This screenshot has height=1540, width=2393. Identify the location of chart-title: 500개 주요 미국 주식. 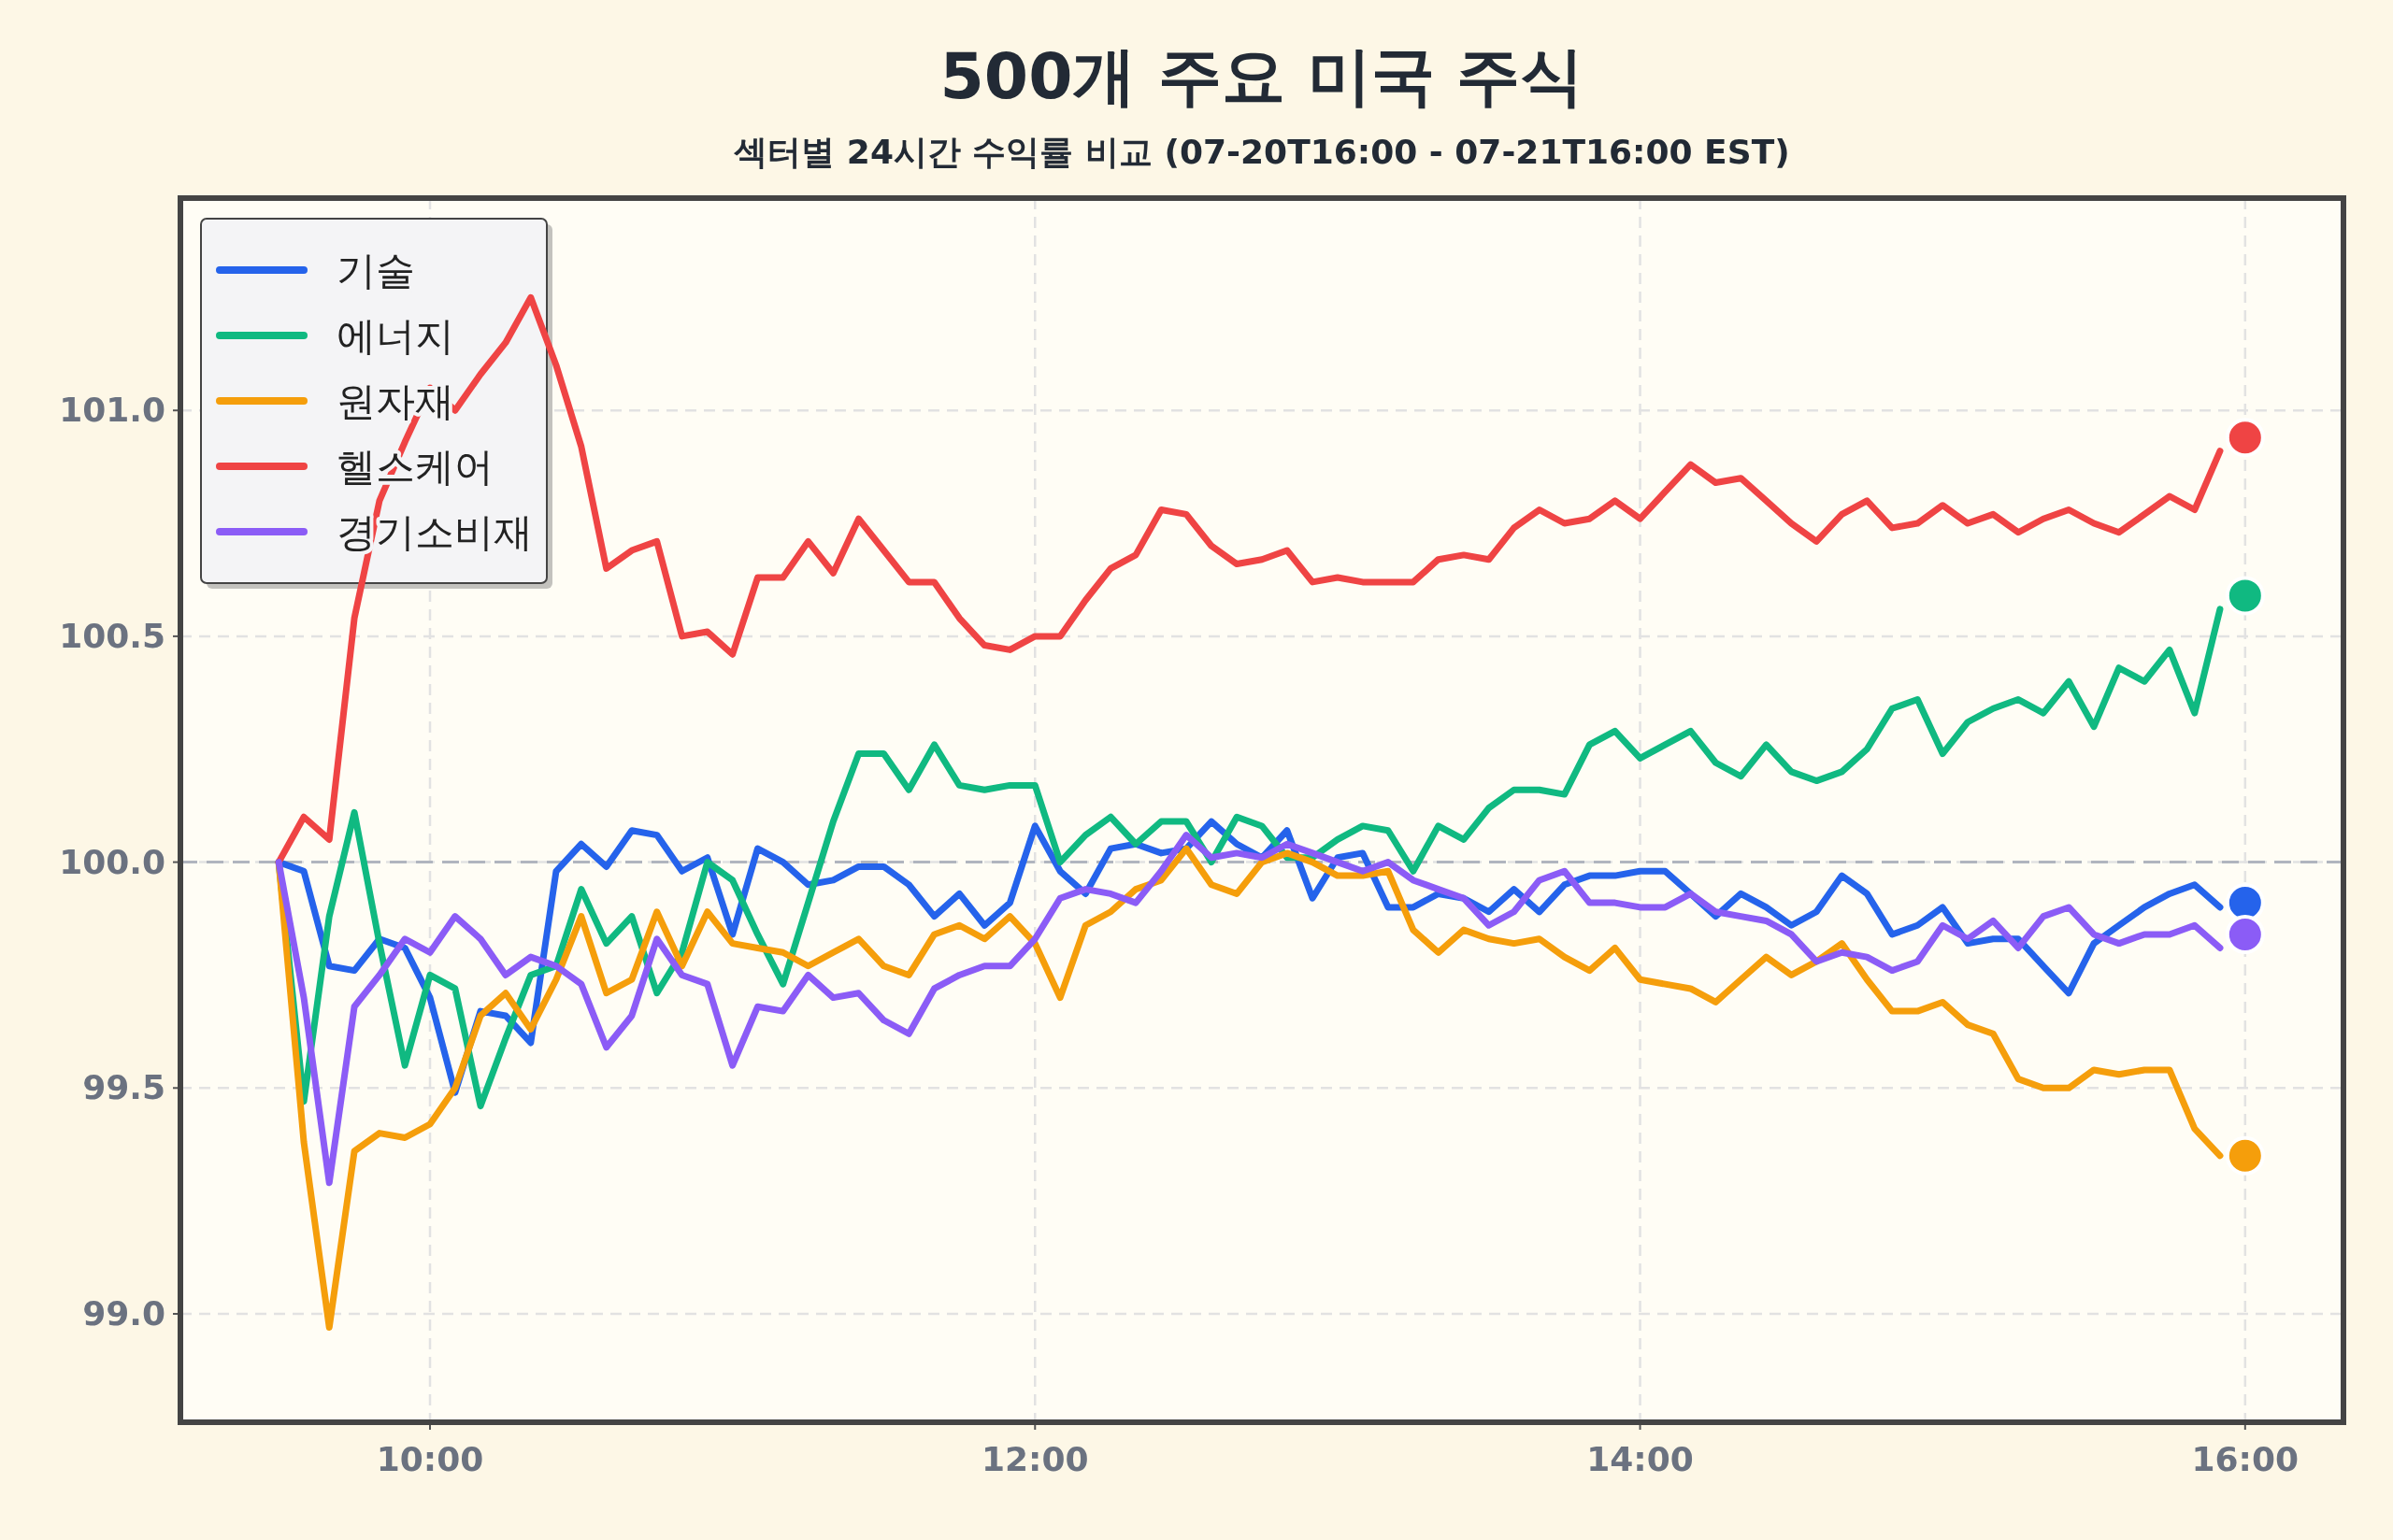
(1262, 76).